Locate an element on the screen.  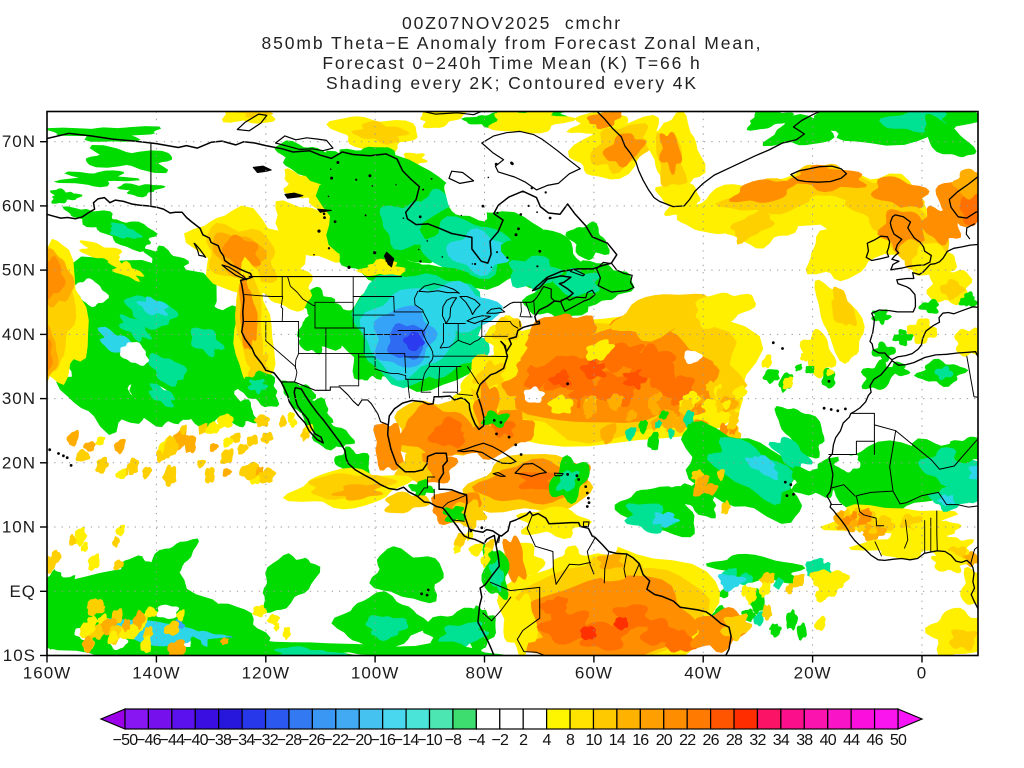
svg-text: 32 is located at coordinates (757, 740).